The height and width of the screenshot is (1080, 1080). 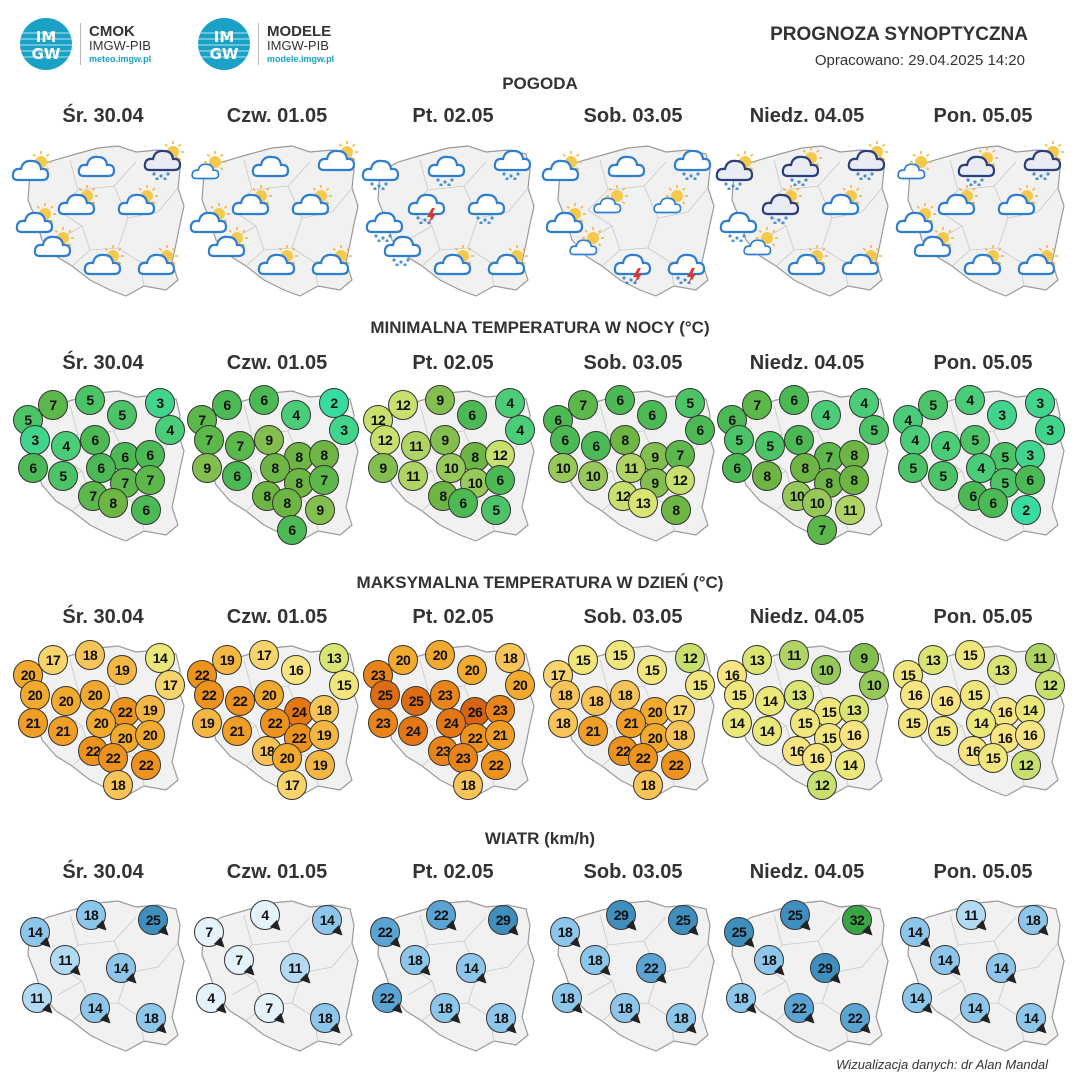 What do you see at coordinates (266, 44) in the screenshot?
I see `modele-logo: IM GW MODELE IMGW-PIB modele.imgw.pl` at bounding box center [266, 44].